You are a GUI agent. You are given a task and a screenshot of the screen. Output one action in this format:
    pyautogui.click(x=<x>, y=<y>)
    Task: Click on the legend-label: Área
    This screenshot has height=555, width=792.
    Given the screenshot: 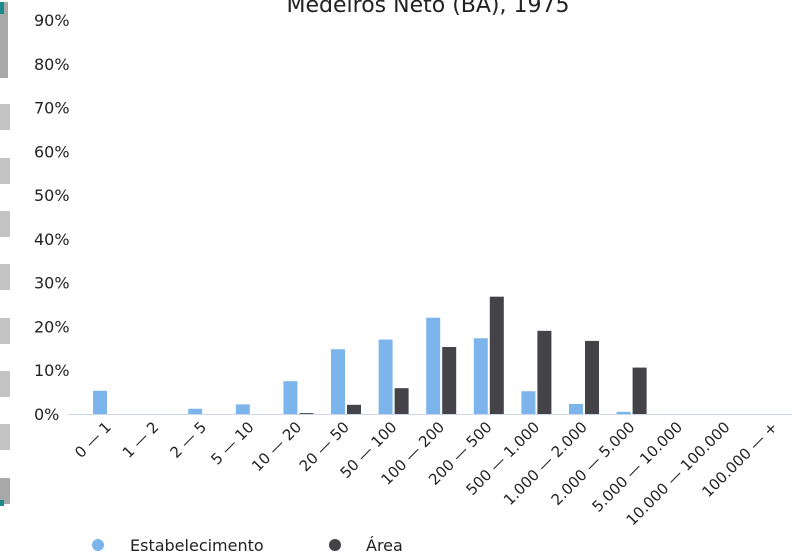 What is the action you would take?
    pyautogui.click(x=384, y=545)
    